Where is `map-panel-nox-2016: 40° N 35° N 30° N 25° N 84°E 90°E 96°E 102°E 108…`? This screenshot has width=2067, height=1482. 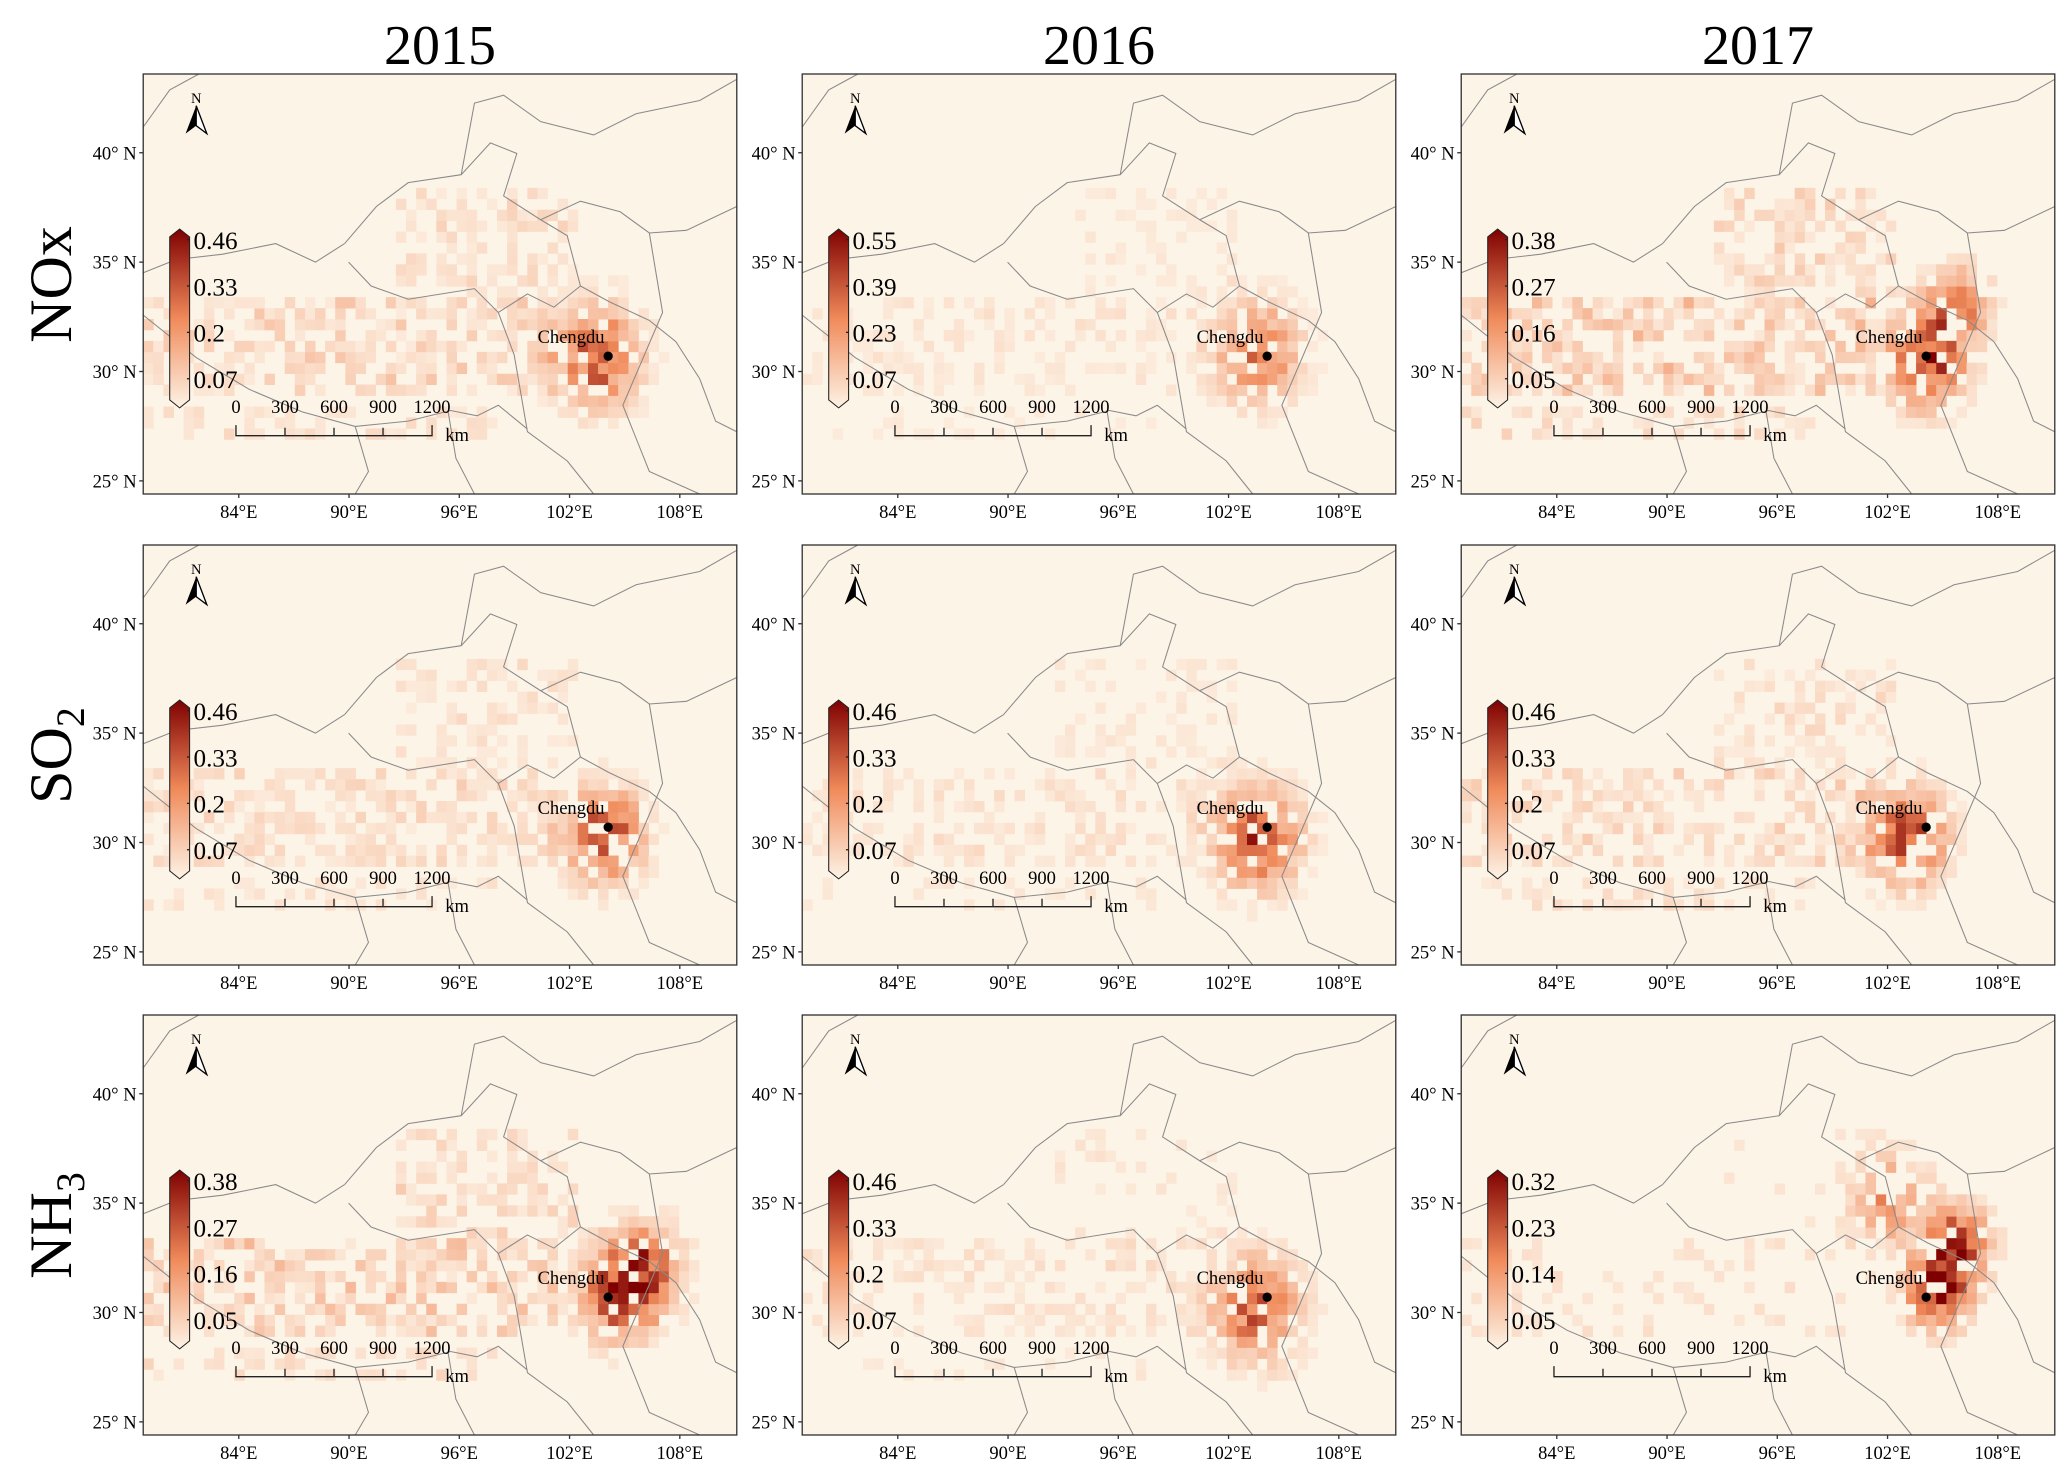
map-panel-nox-2016: 40° N 35° N 30° N 25° N 84°E 90°E 96°E 102°E 108… is located at coordinates (1074, 298).